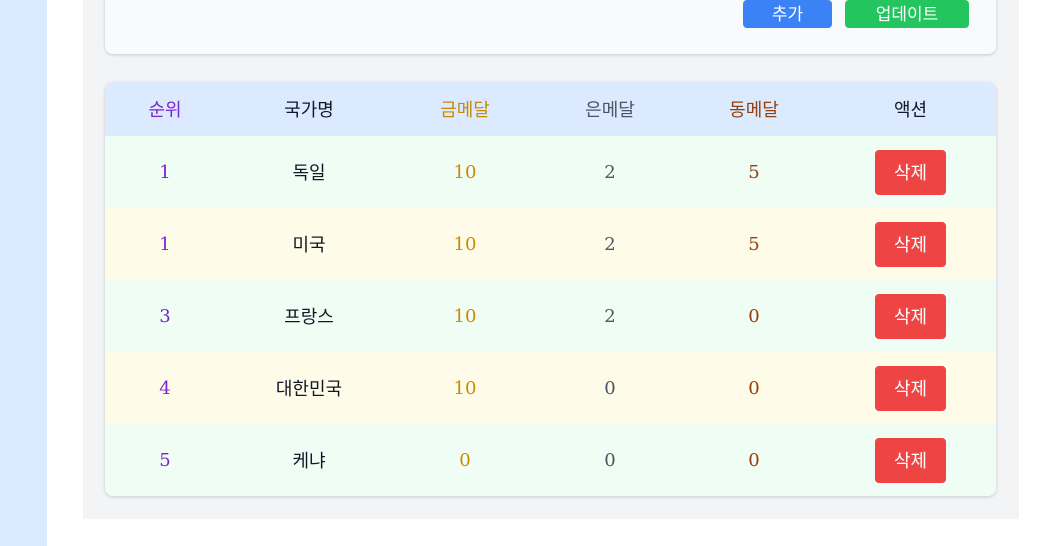  Describe the element at coordinates (550, 388) in the screenshot. I see `table-row: 4 대한민국 10 0 0 삭제` at that location.